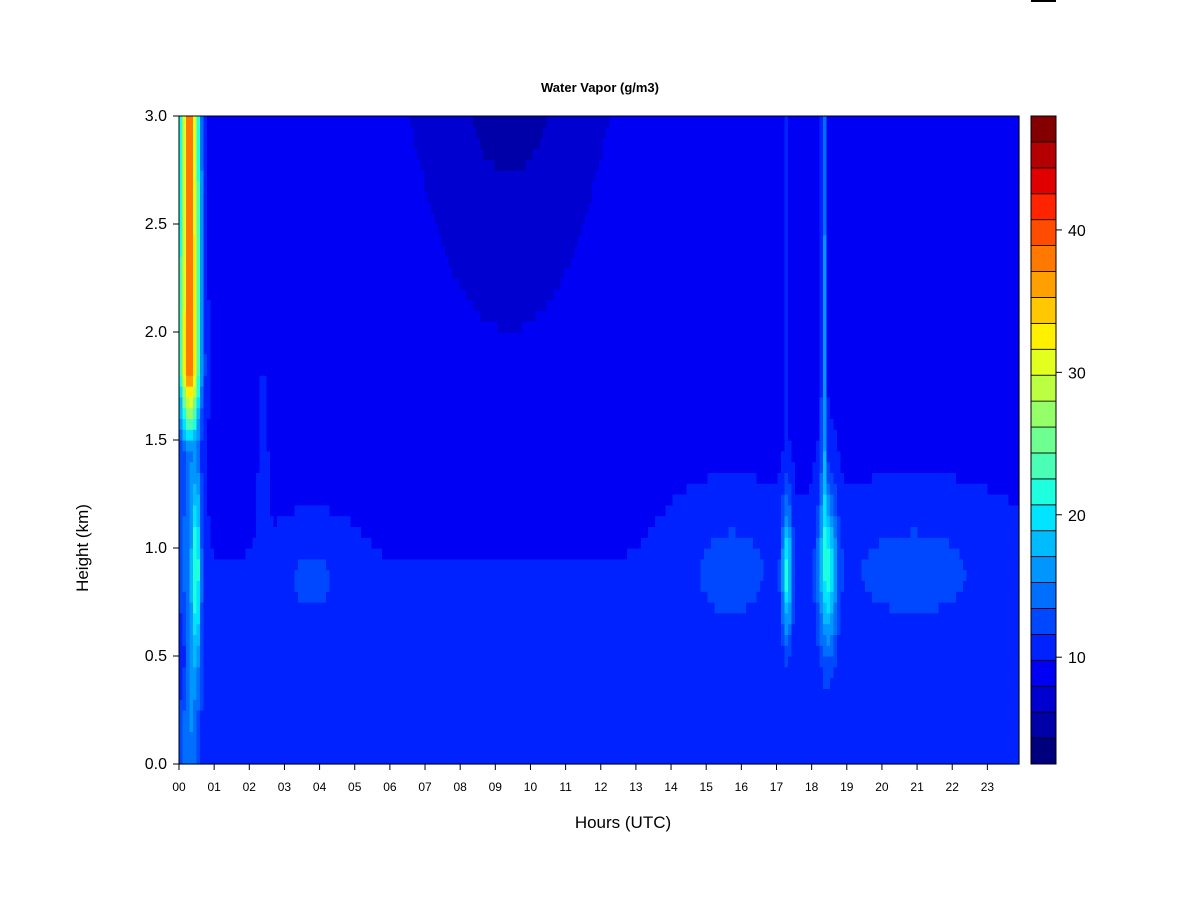  What do you see at coordinates (156, 224) in the screenshot?
I see `y-tick-label: 2.5` at bounding box center [156, 224].